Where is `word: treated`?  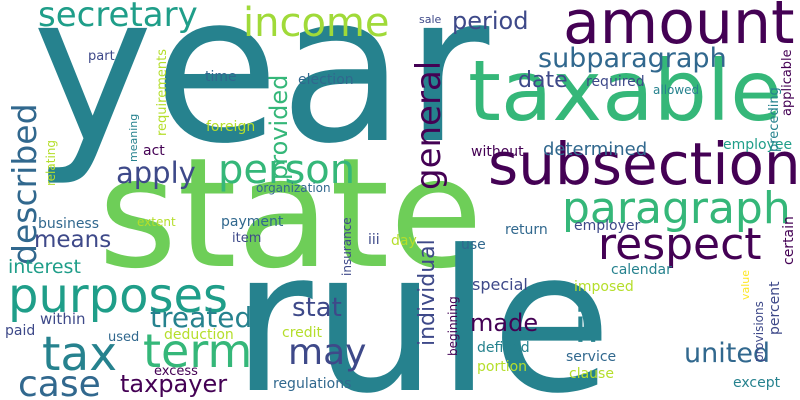 word: treated is located at coordinates (201, 317).